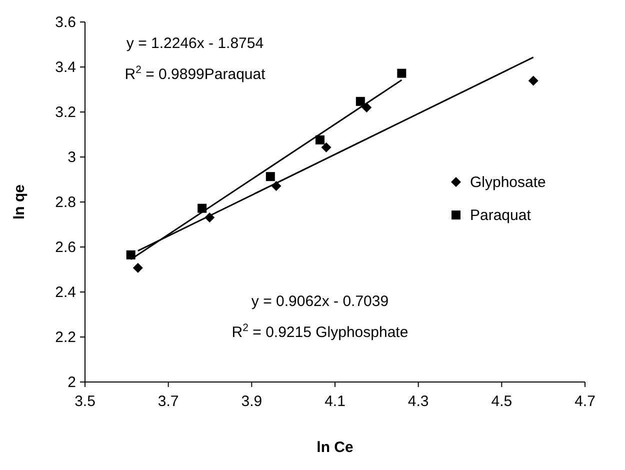 The height and width of the screenshot is (470, 625). What do you see at coordinates (418, 401) in the screenshot?
I see `x-tick-label: 4.3` at bounding box center [418, 401].